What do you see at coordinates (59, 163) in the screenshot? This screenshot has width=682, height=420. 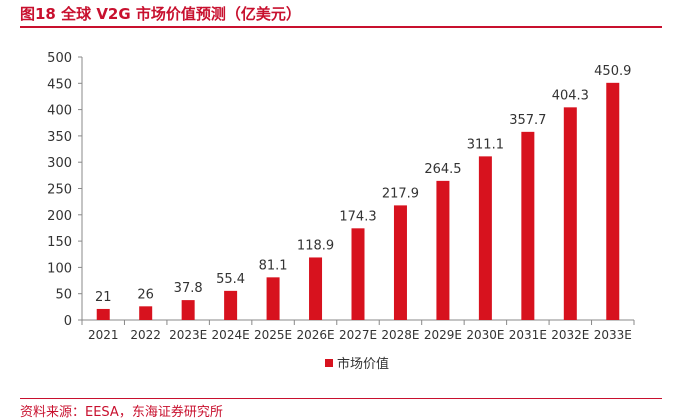 I see `y-tick-label: 300` at bounding box center [59, 163].